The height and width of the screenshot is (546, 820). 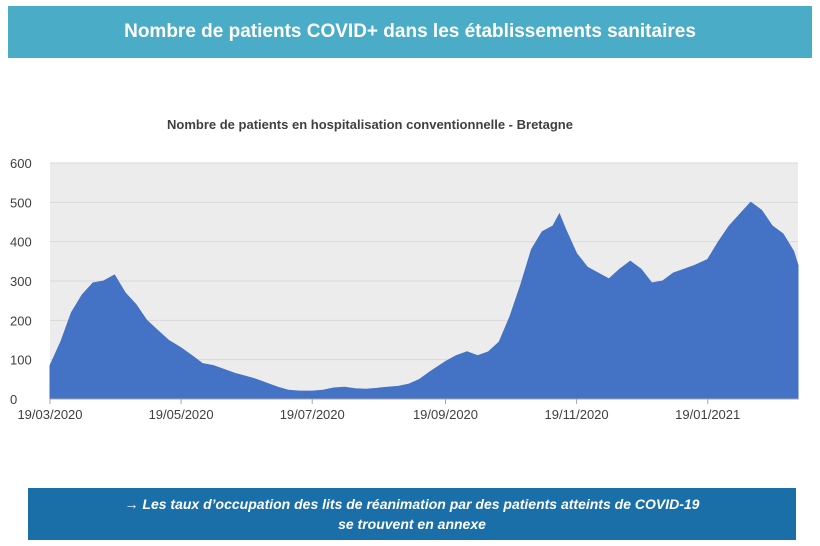 What do you see at coordinates (21, 202) in the screenshot?
I see `y-tick-label: 500` at bounding box center [21, 202].